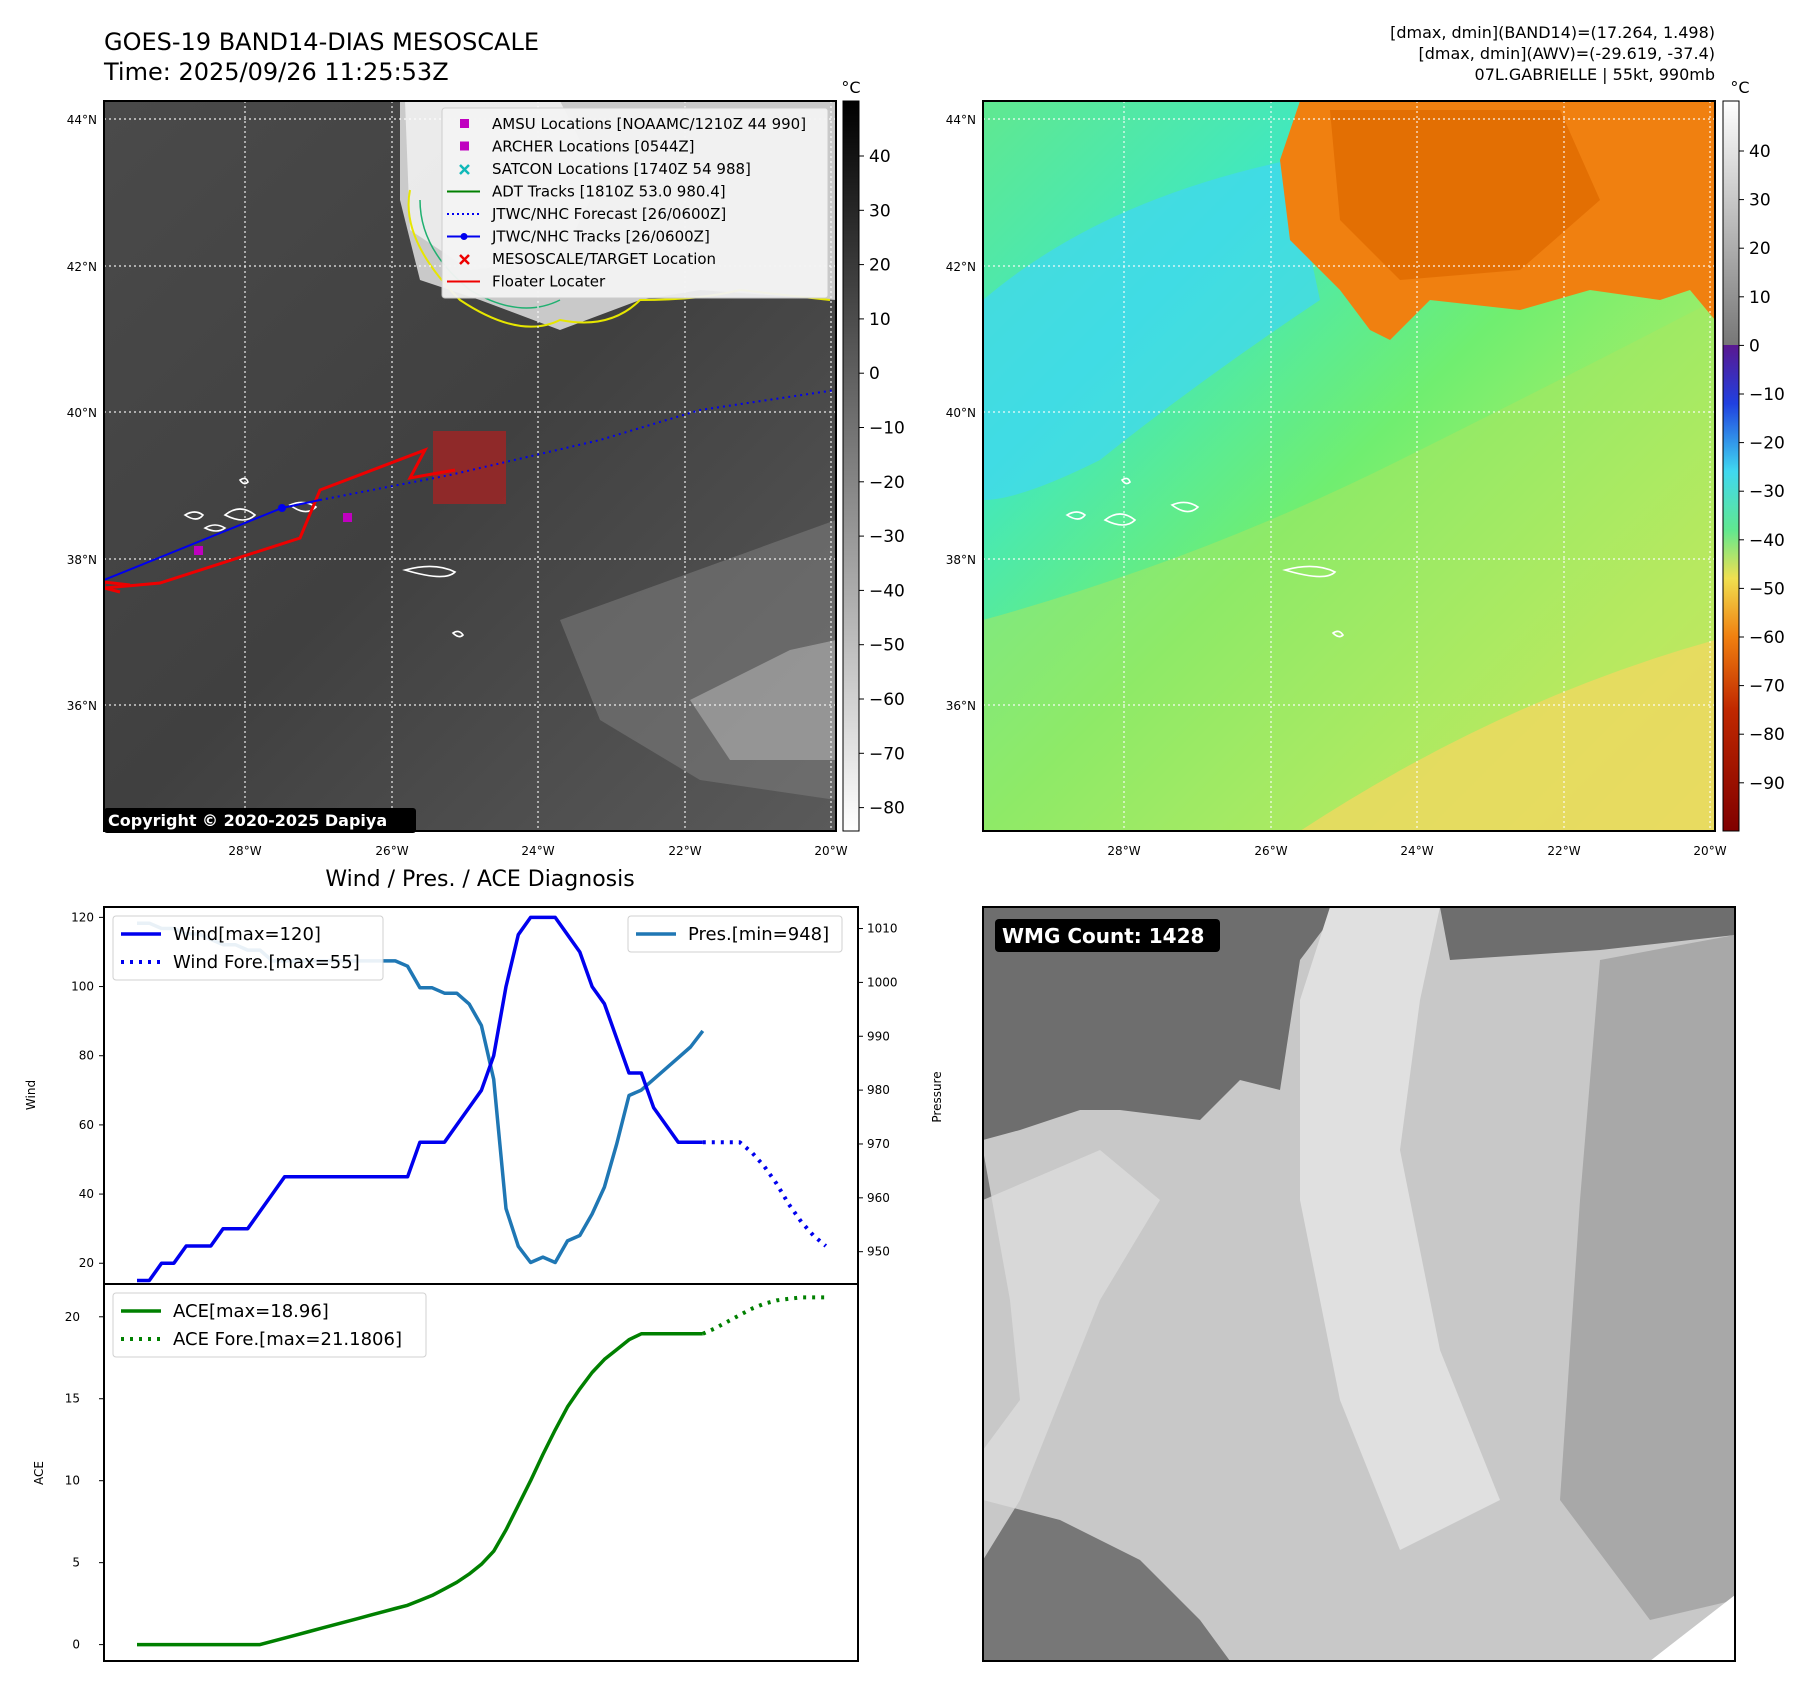 The height and width of the screenshot is (1690, 1797). I want to click on legend-label: ARCHER Locations [0544Z], so click(593, 147).